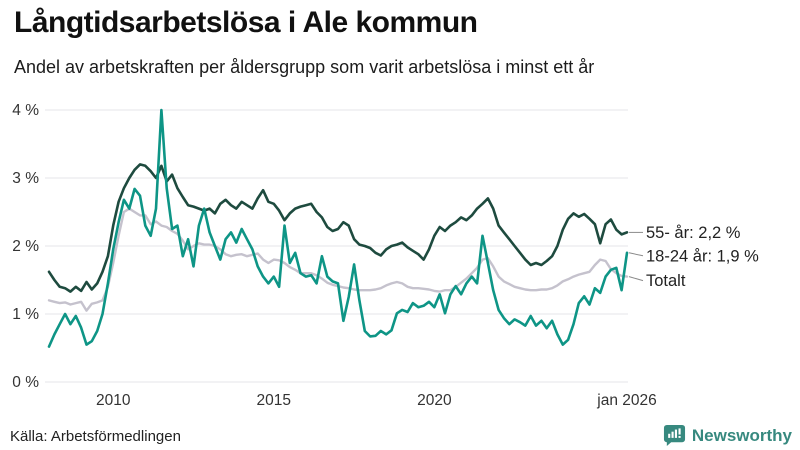 The height and width of the screenshot is (450, 800). Describe the element at coordinates (246, 22) in the screenshot. I see `page-title: Långtidsarbetslösa i Ale kommun` at that location.